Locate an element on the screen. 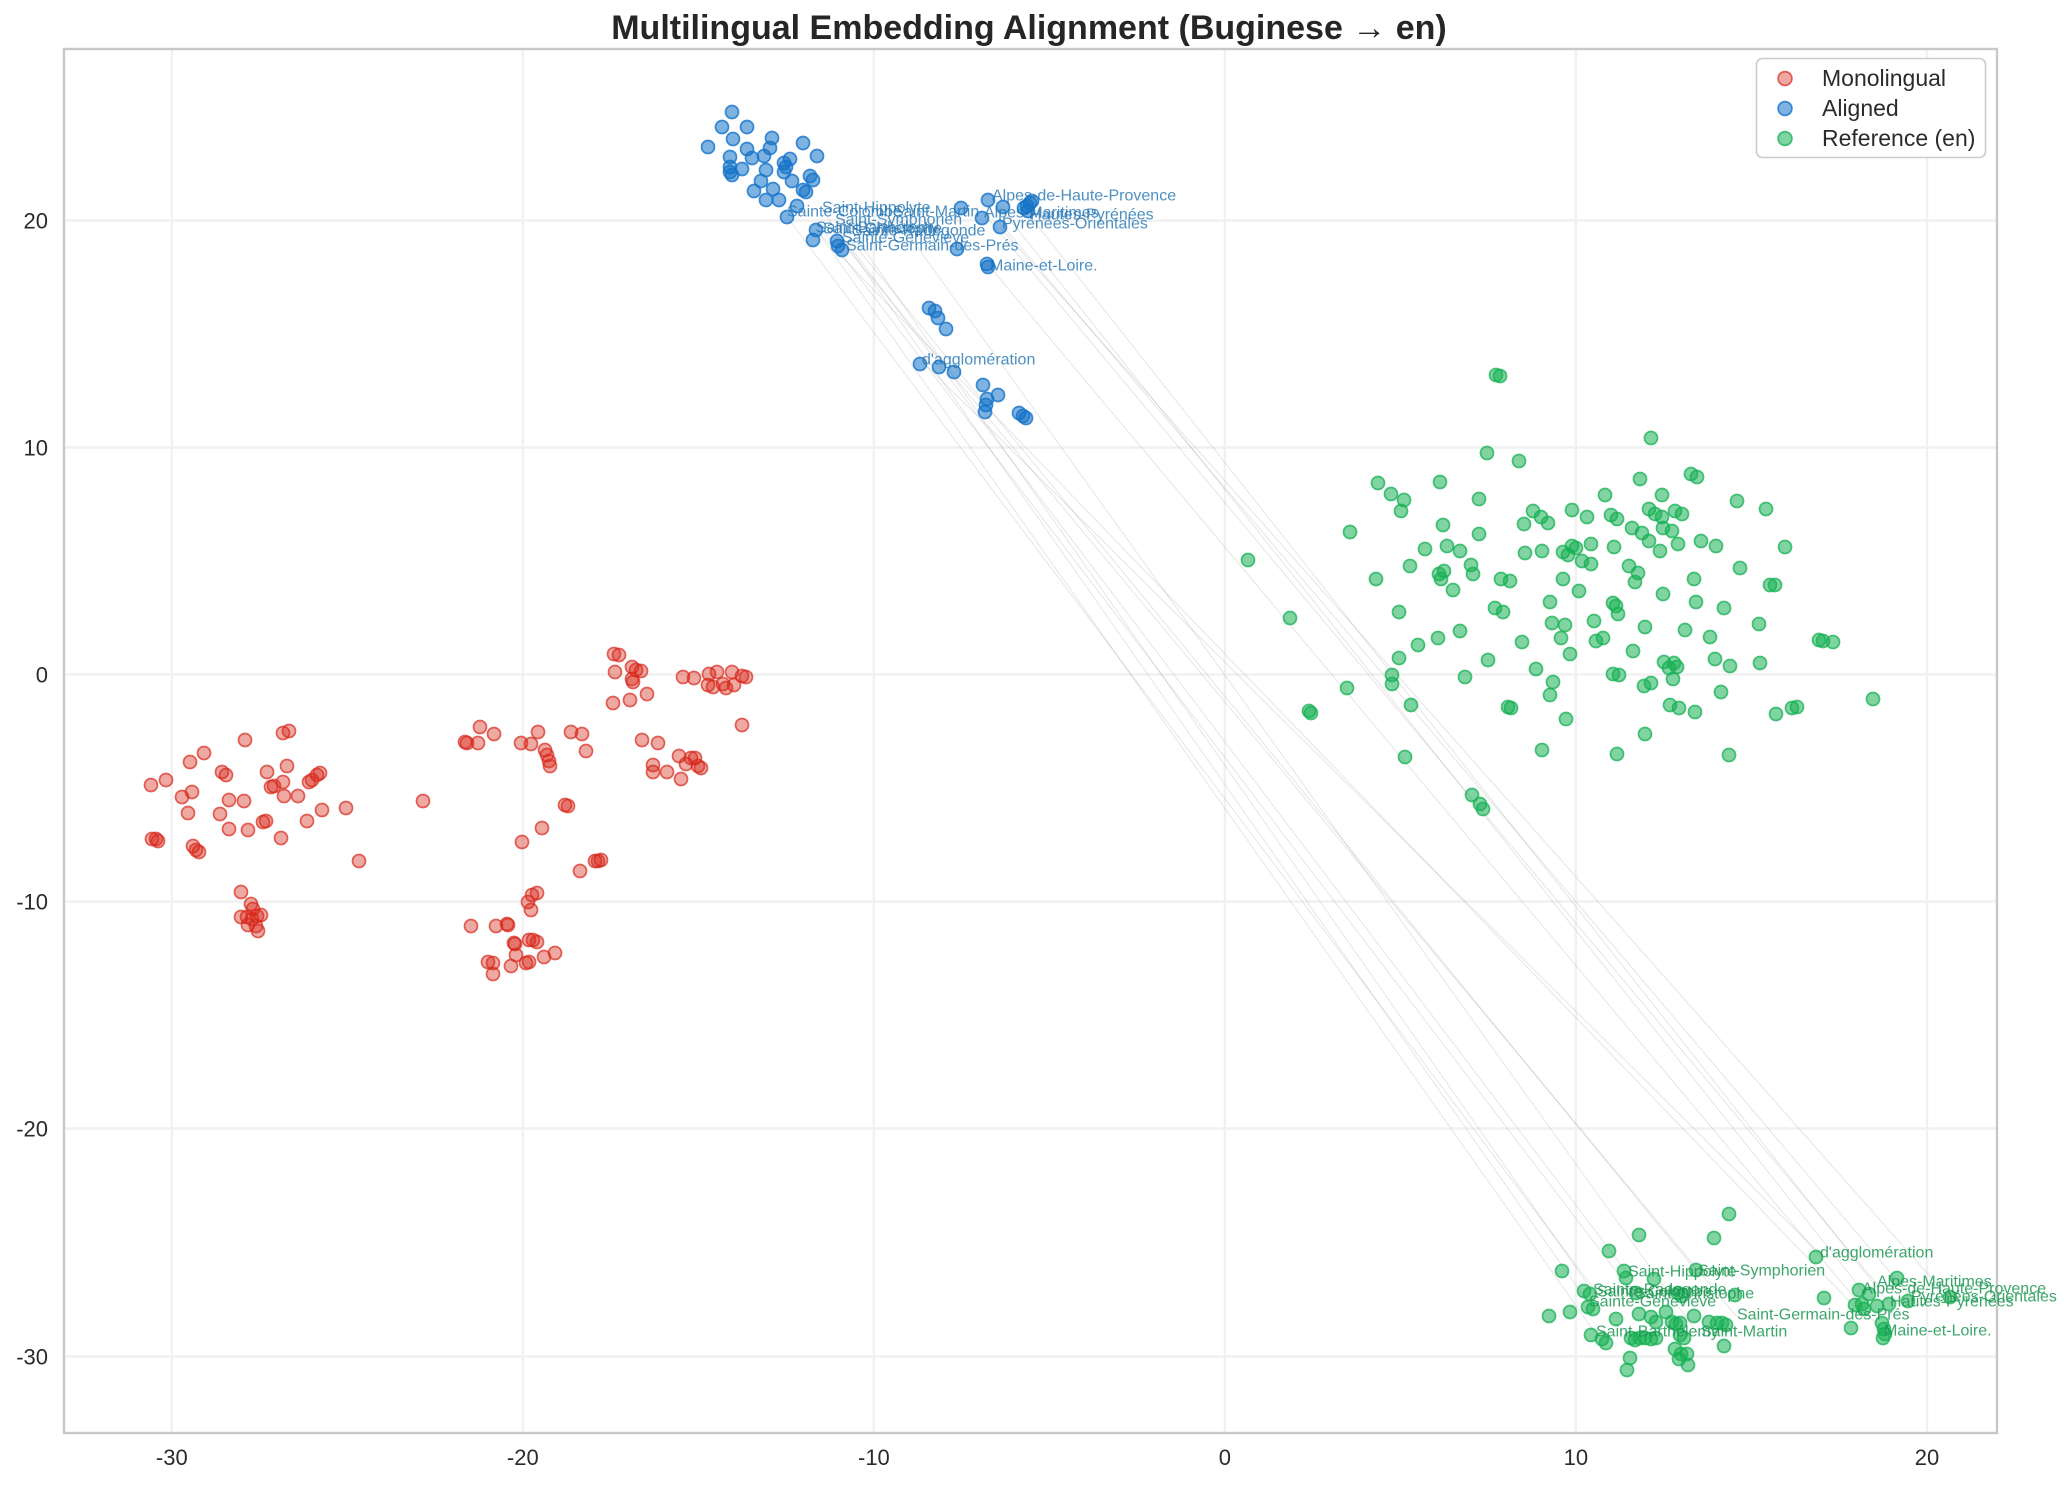 The image size is (2071, 1488). svg-text: Reference (en) is located at coordinates (1898, 138).